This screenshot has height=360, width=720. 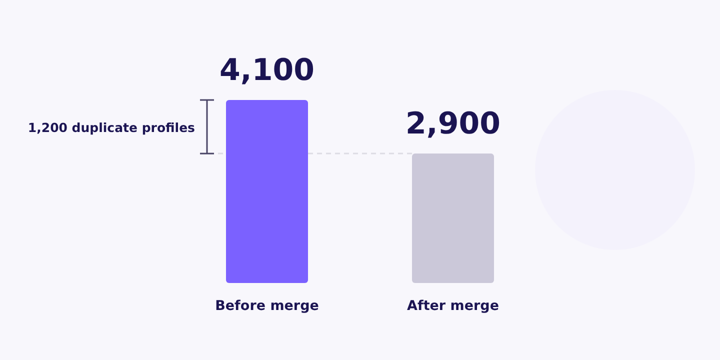 What do you see at coordinates (267, 70) in the screenshot?
I see `data-label: 4,100` at bounding box center [267, 70].